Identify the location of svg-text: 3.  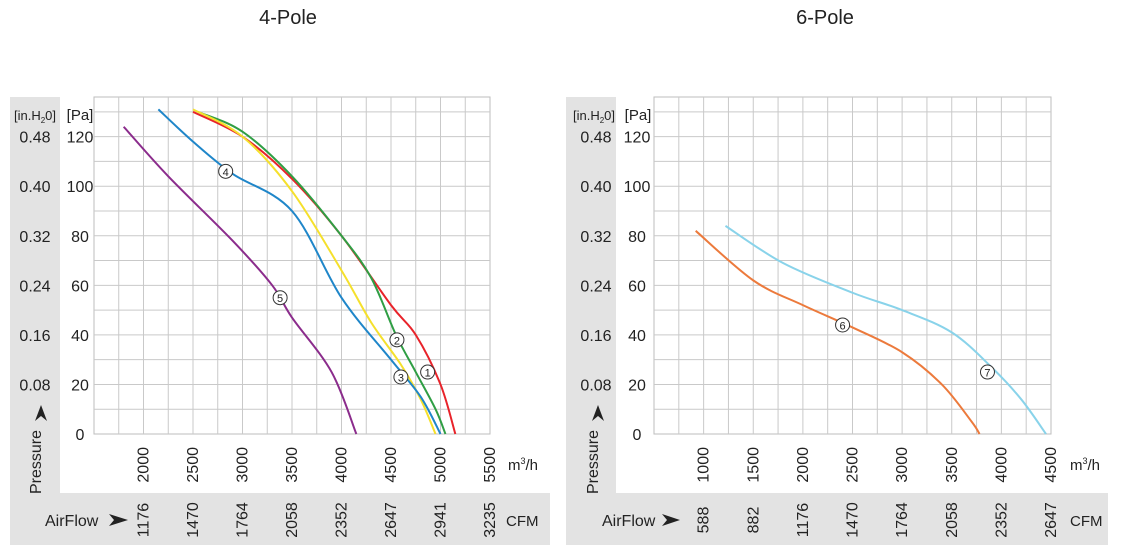
(401, 379).